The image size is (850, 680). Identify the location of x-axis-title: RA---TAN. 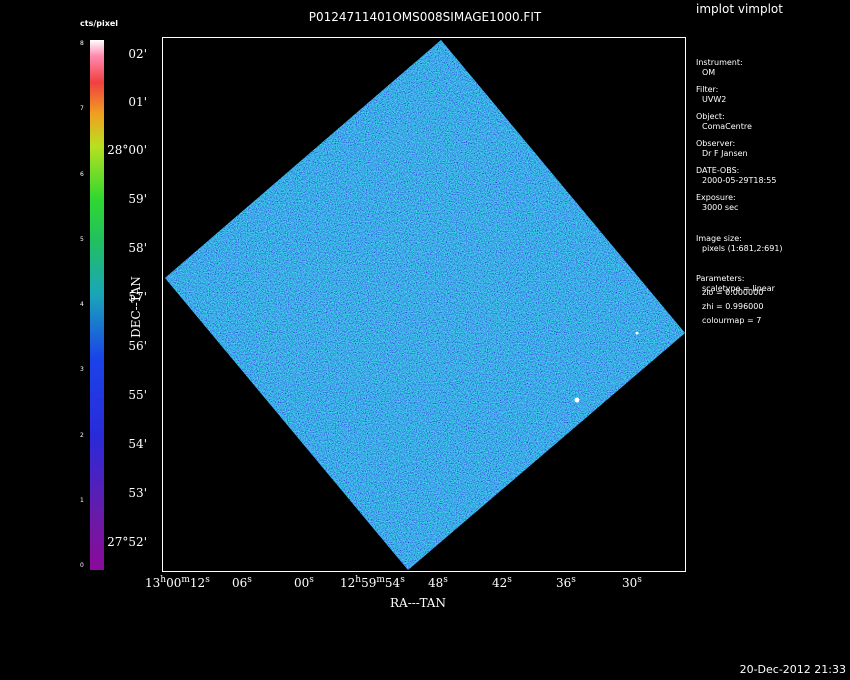
(418, 603).